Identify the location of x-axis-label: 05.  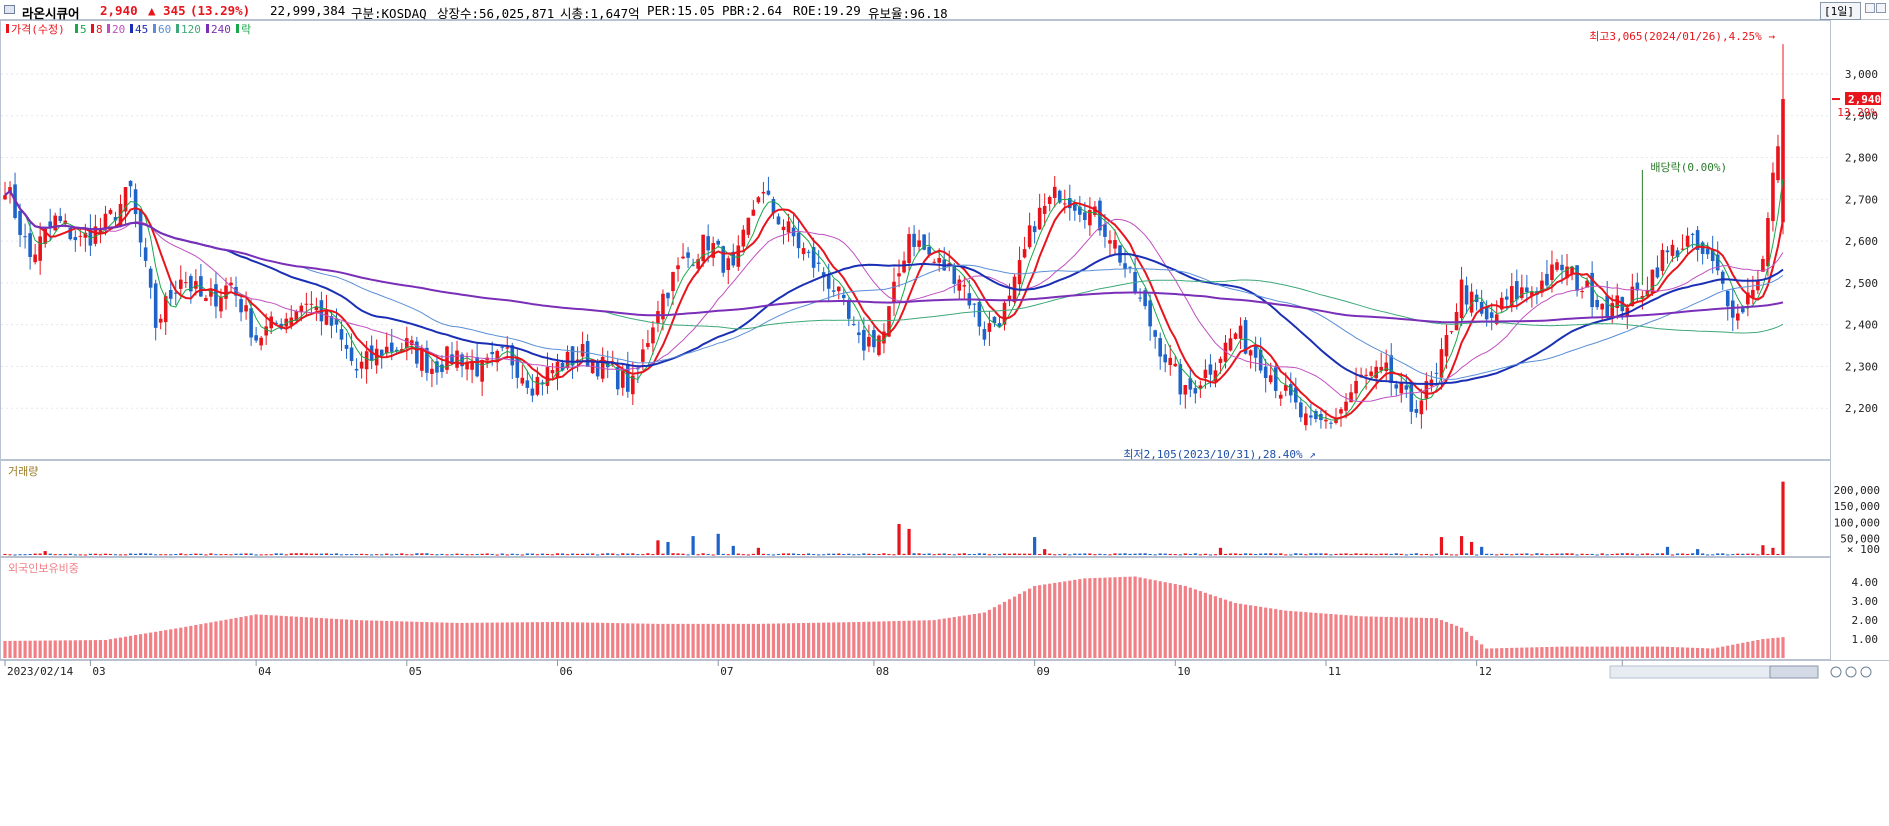
(415, 671).